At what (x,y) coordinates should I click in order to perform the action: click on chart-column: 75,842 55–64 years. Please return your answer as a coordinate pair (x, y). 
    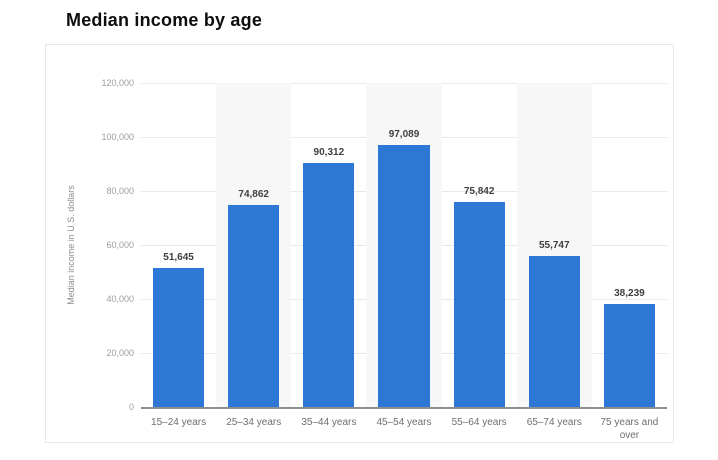
    Looking at the image, I should click on (479, 255).